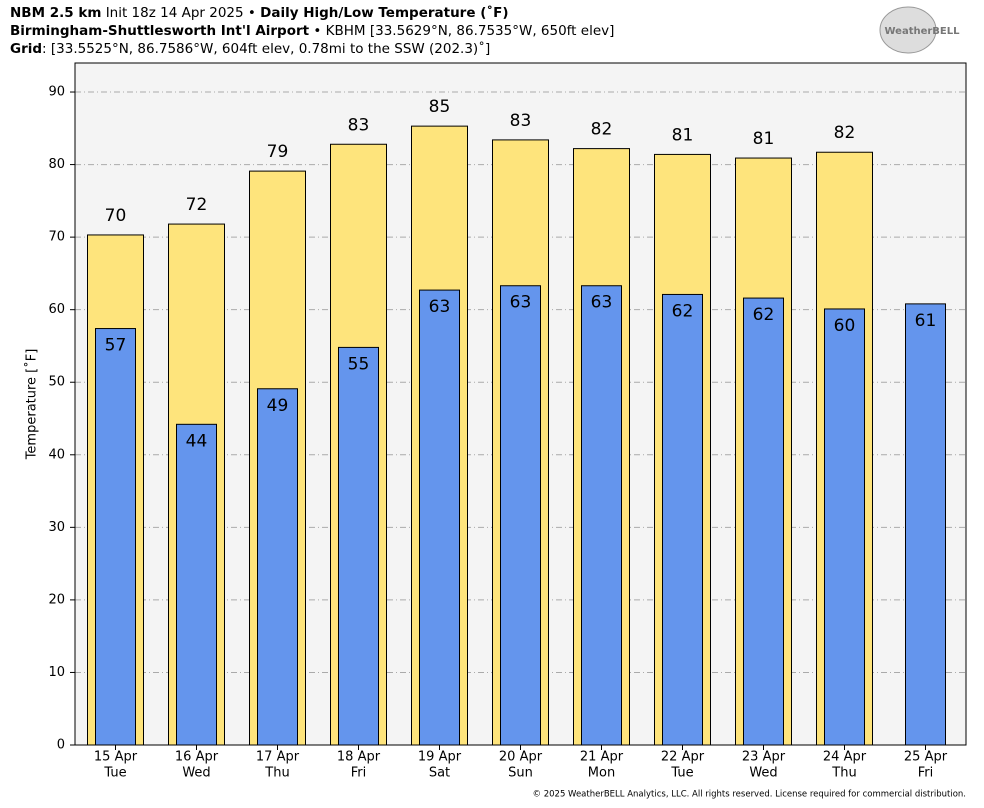  I want to click on y-tick-label: 10, so click(56, 672).